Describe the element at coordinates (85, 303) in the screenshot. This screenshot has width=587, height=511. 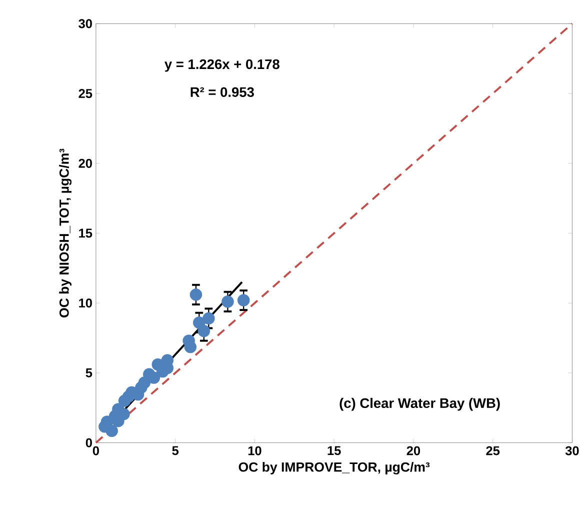
I see `y-tick-label: 10` at that location.